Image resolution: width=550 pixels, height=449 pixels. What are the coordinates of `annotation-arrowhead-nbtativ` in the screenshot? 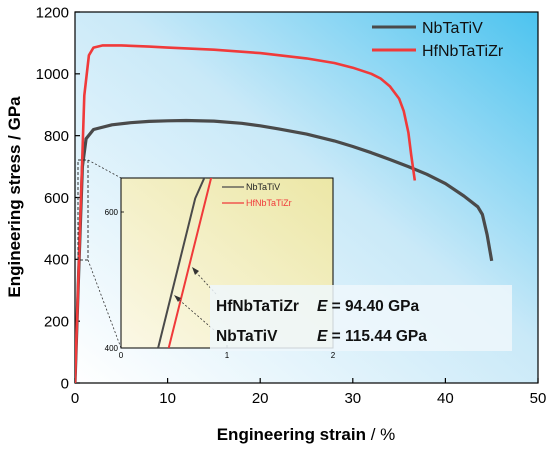 It's located at (177, 298).